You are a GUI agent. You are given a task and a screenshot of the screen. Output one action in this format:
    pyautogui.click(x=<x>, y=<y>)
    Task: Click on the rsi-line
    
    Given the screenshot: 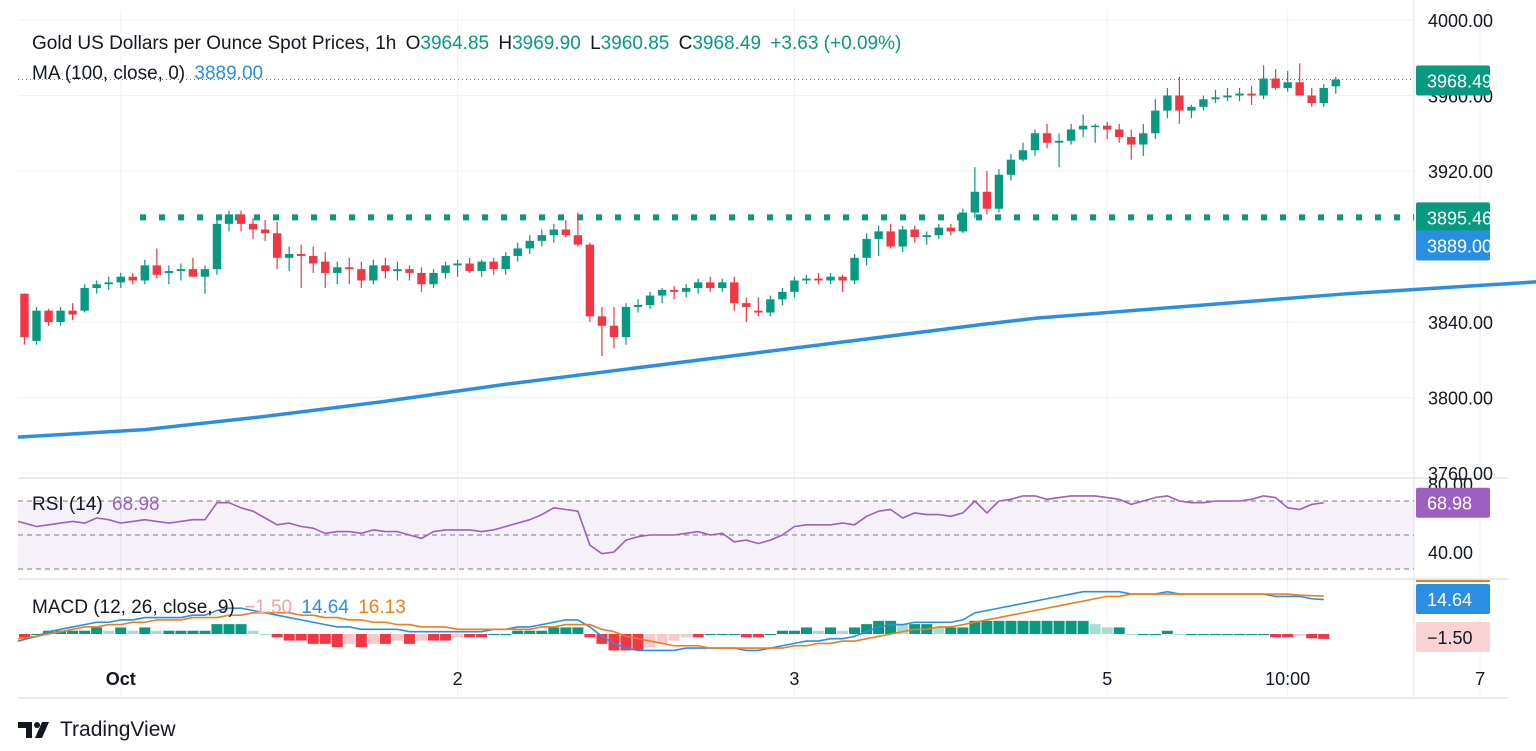 What is the action you would take?
    pyautogui.click(x=670, y=525)
    